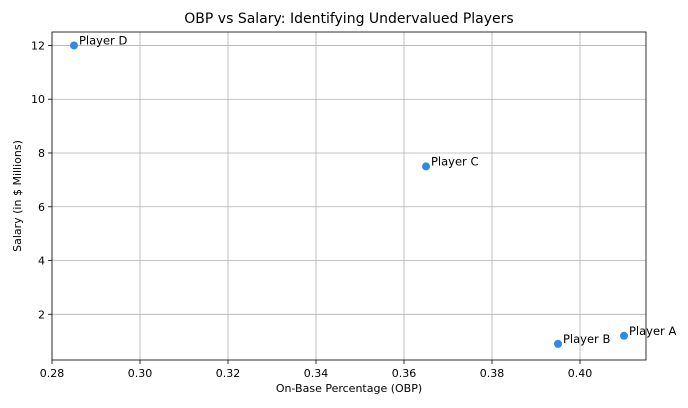  What do you see at coordinates (38, 99) in the screenshot?
I see `y-tick-label: 10` at bounding box center [38, 99].